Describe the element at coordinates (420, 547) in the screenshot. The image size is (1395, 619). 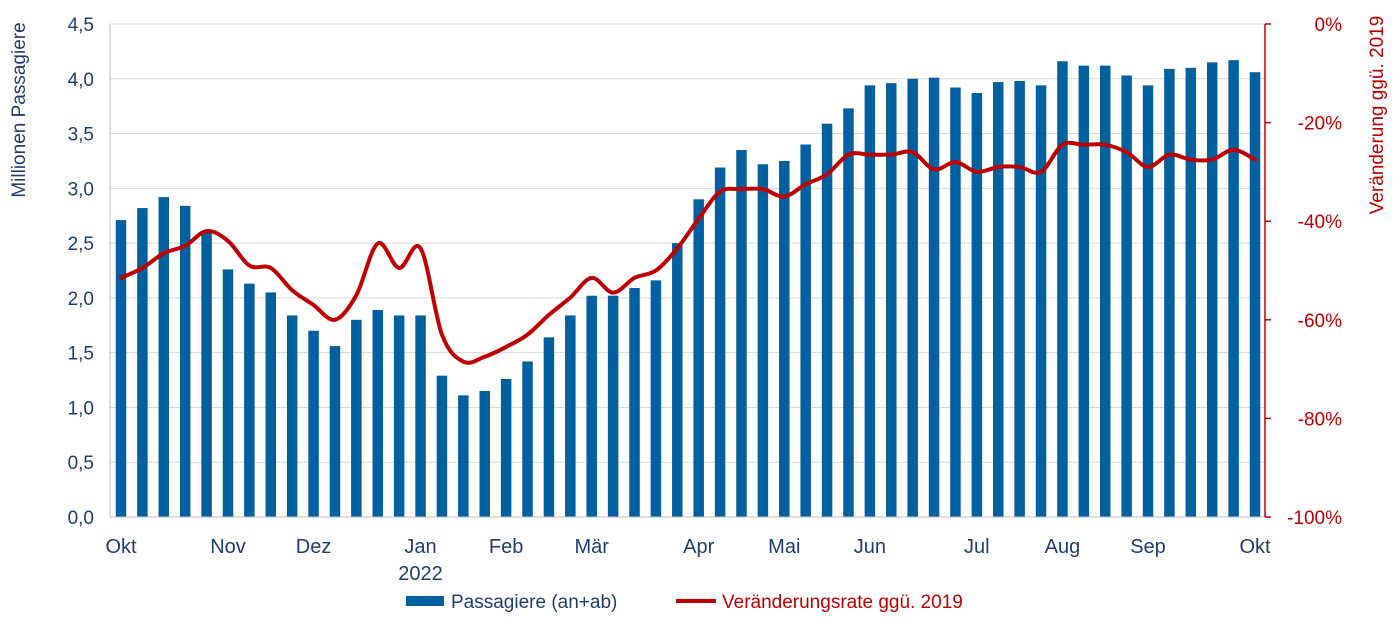
I see `x-tick-label: Jan` at that location.